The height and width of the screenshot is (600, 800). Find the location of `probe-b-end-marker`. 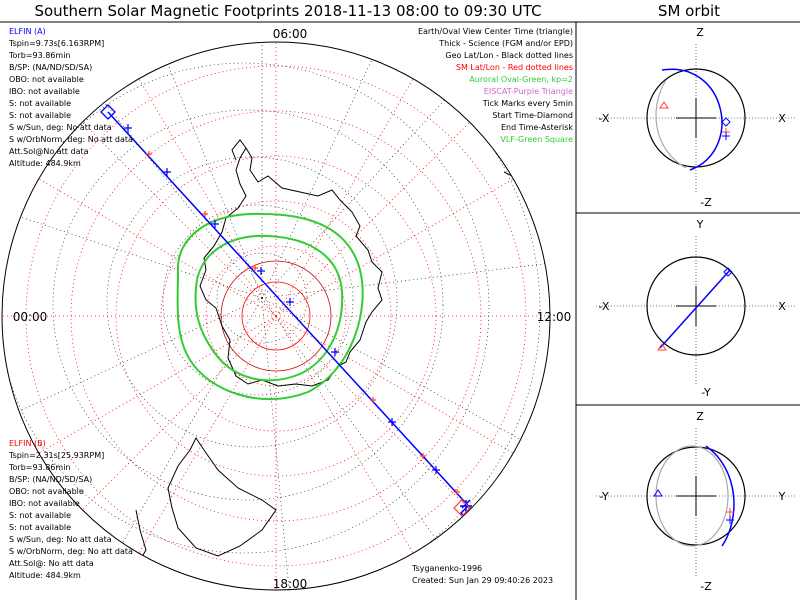

probe-b-end-marker is located at coordinates (462, 508).